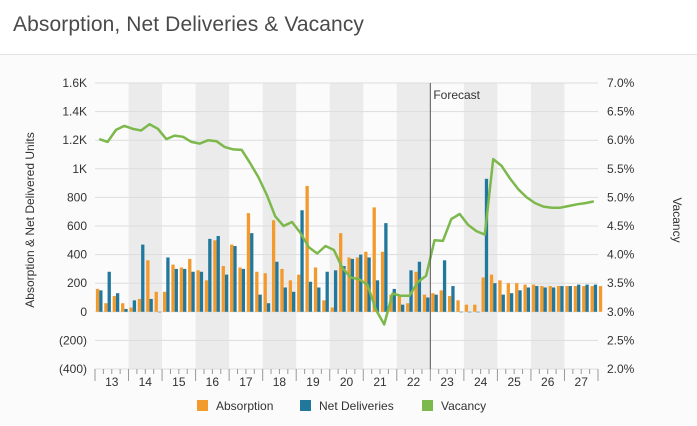 The image size is (697, 426). What do you see at coordinates (73, 340) in the screenshot?
I see `y-left-tick-label: (200)` at bounding box center [73, 340].